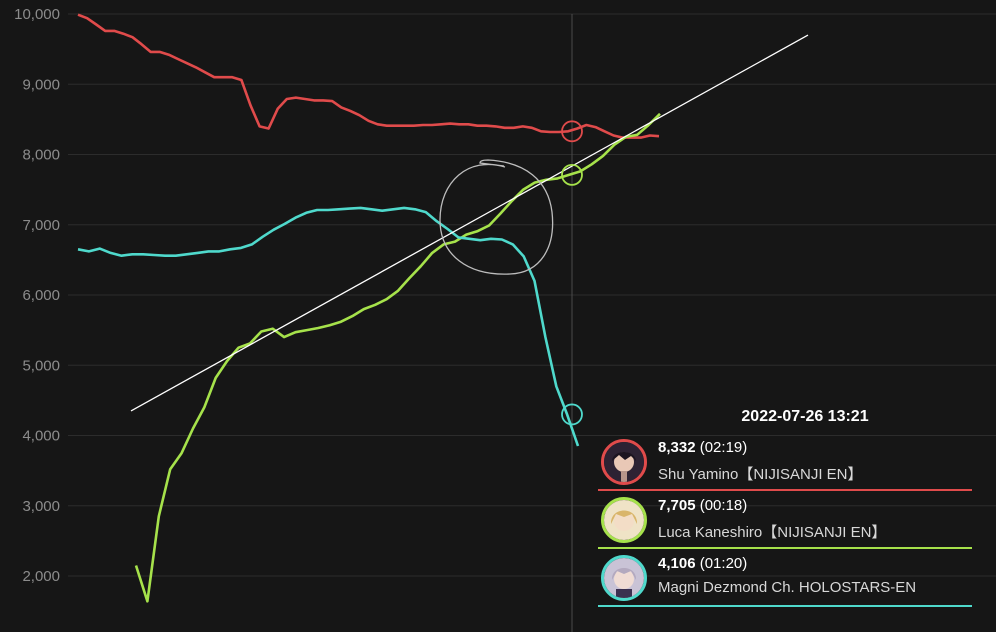 The image size is (996, 632). What do you see at coordinates (41, 295) in the screenshot?
I see `y-tick-label: 6,000` at bounding box center [41, 295].